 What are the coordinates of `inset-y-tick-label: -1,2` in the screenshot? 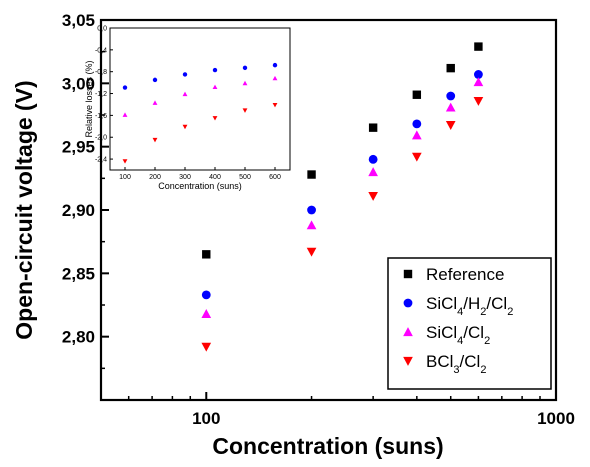 It's located at (101, 94).